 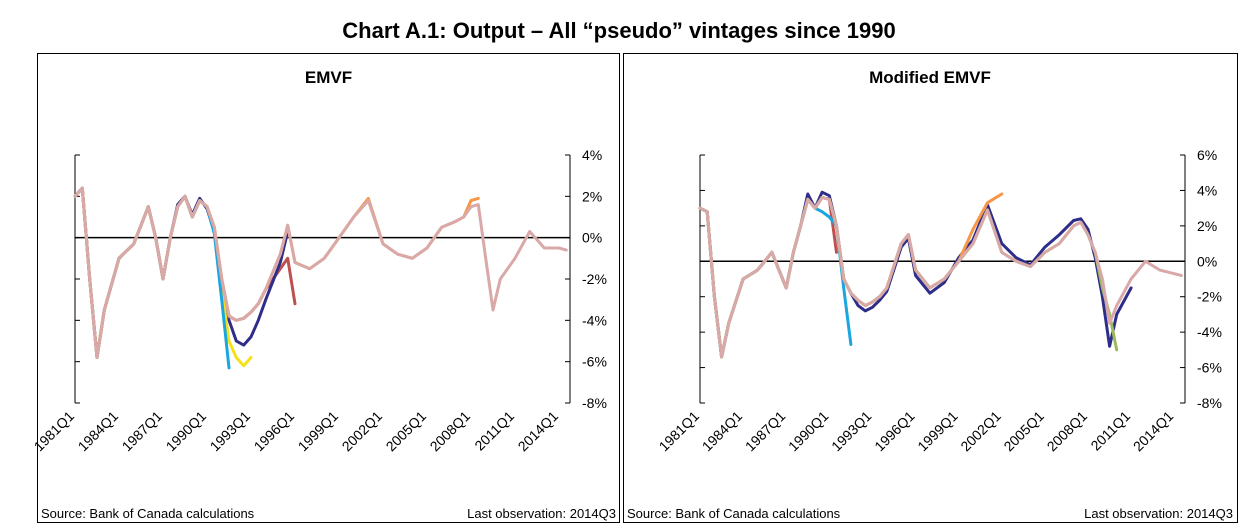 What do you see at coordinates (679, 431) in the screenshot?
I see `x-tick-label: 1981Q1` at bounding box center [679, 431].